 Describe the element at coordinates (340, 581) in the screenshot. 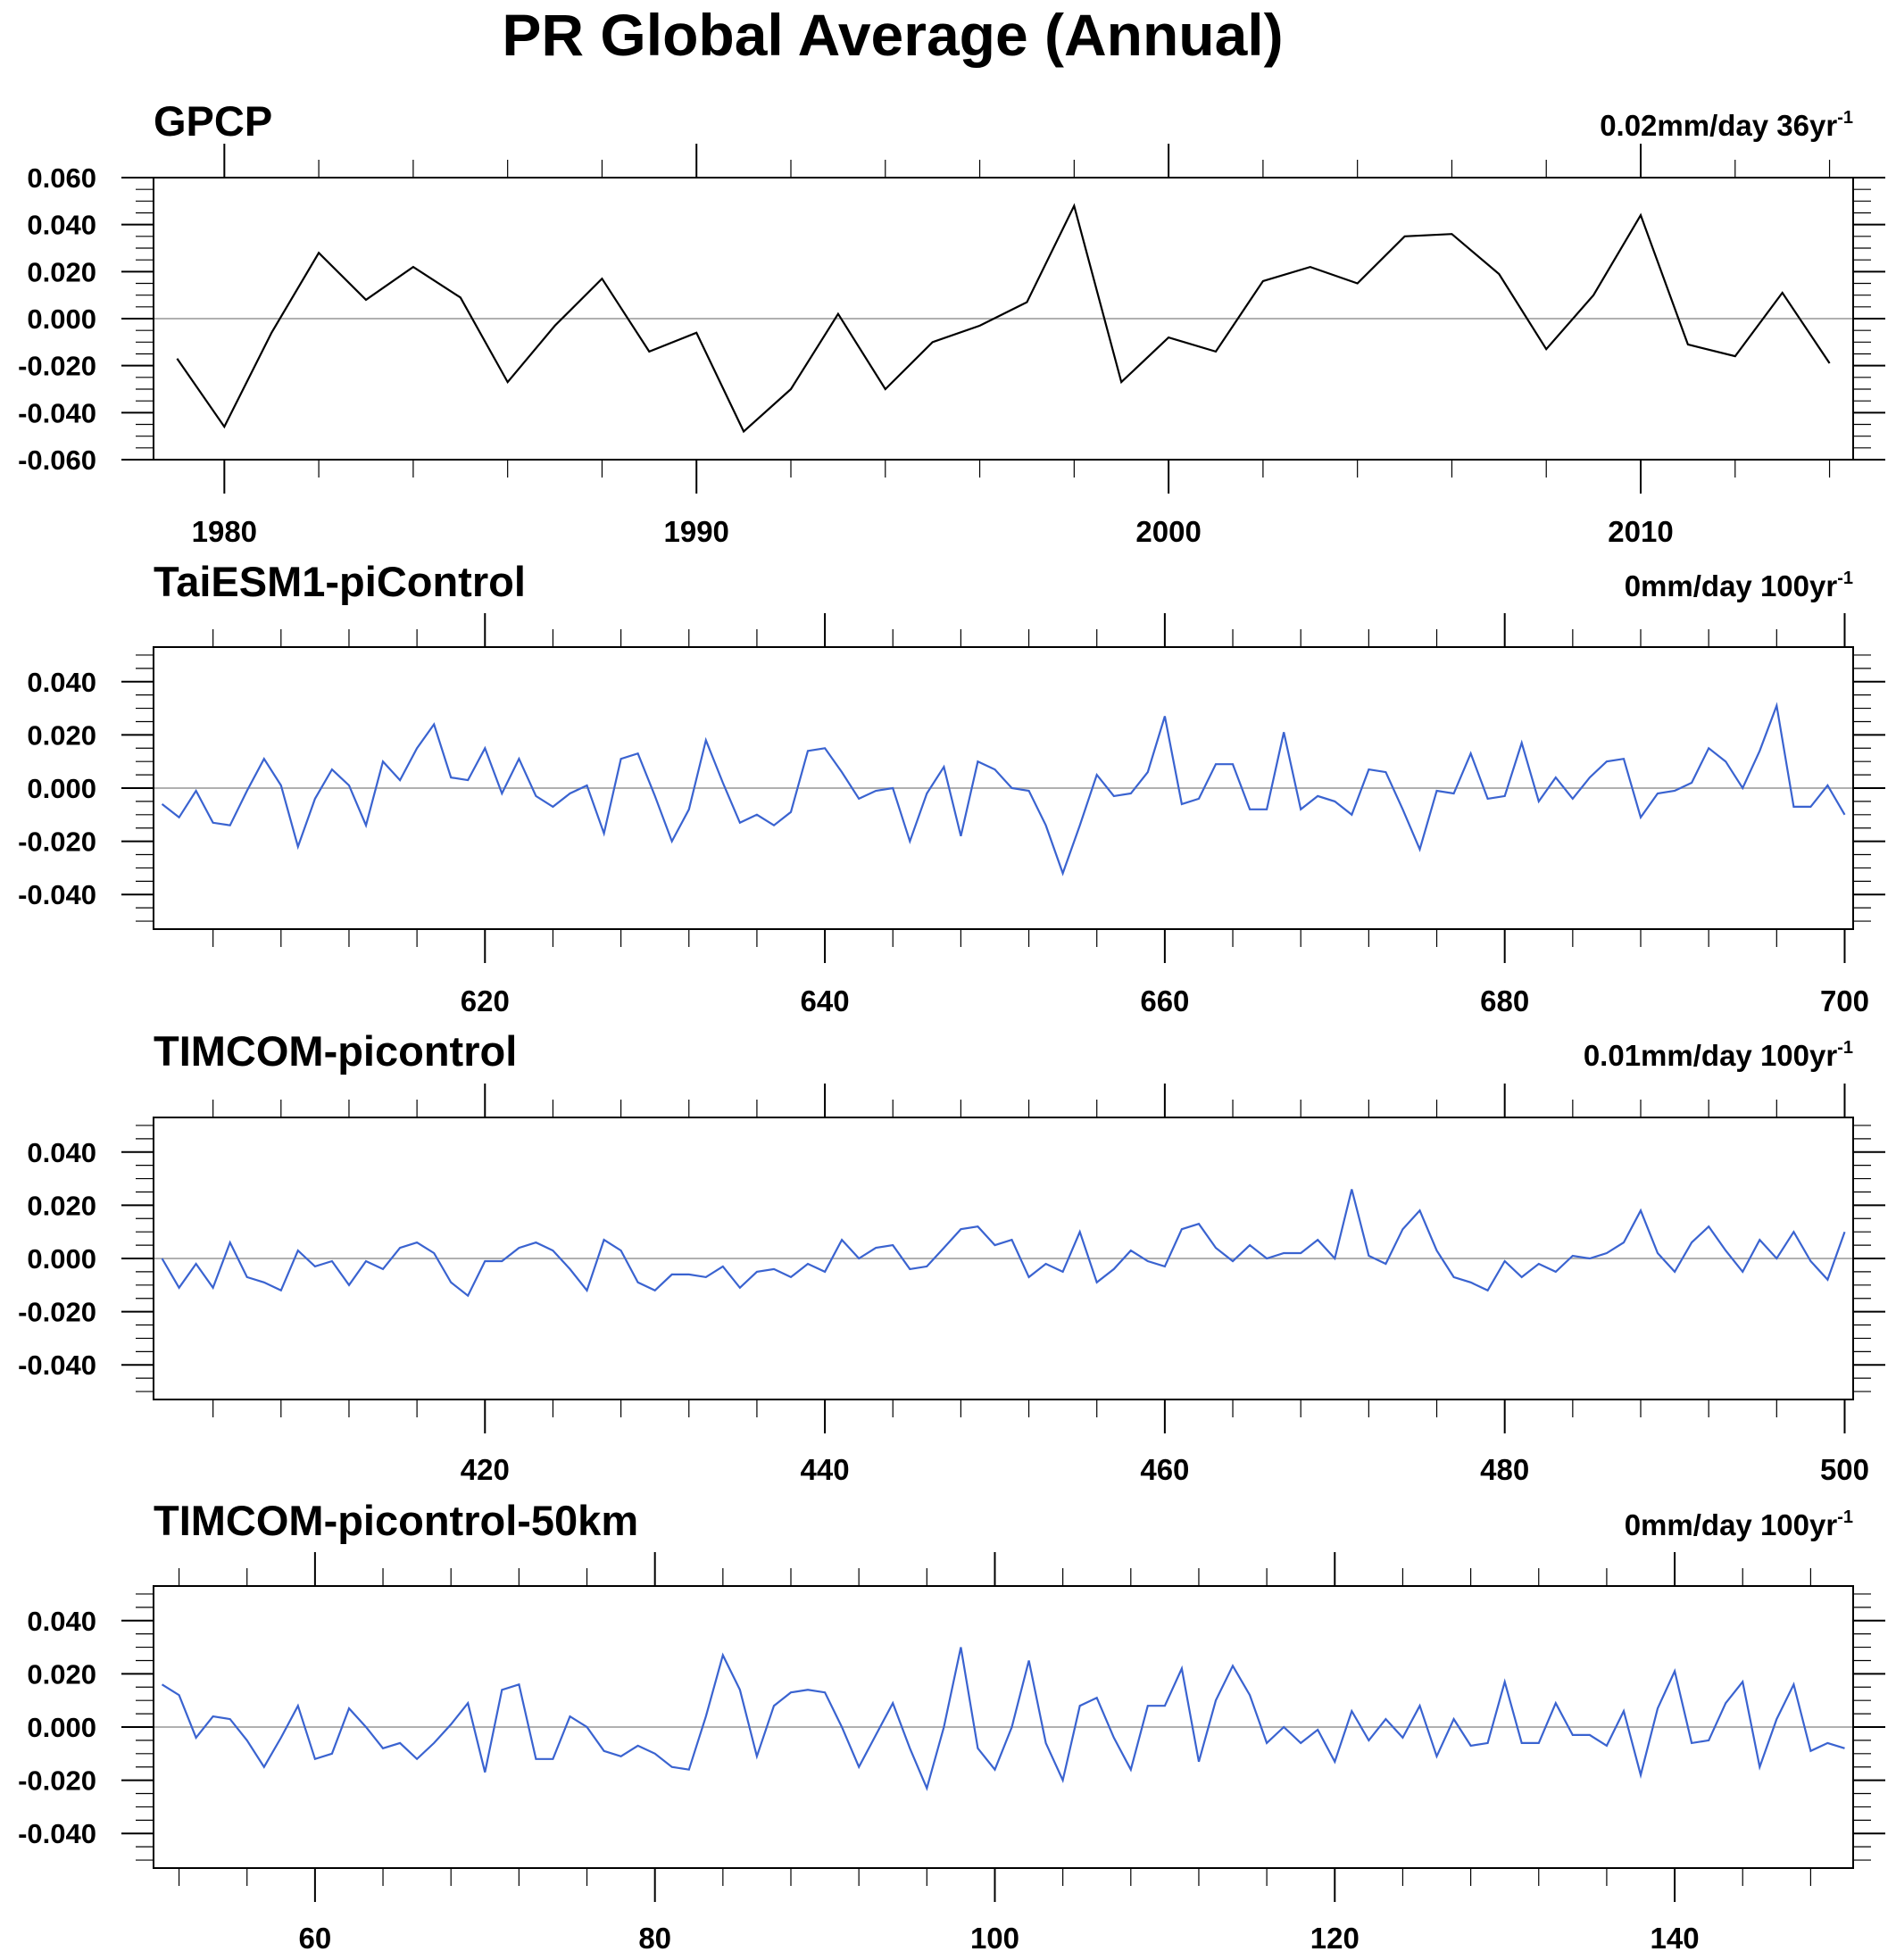

I see `panel-title: TaiESM1-piControl` at that location.